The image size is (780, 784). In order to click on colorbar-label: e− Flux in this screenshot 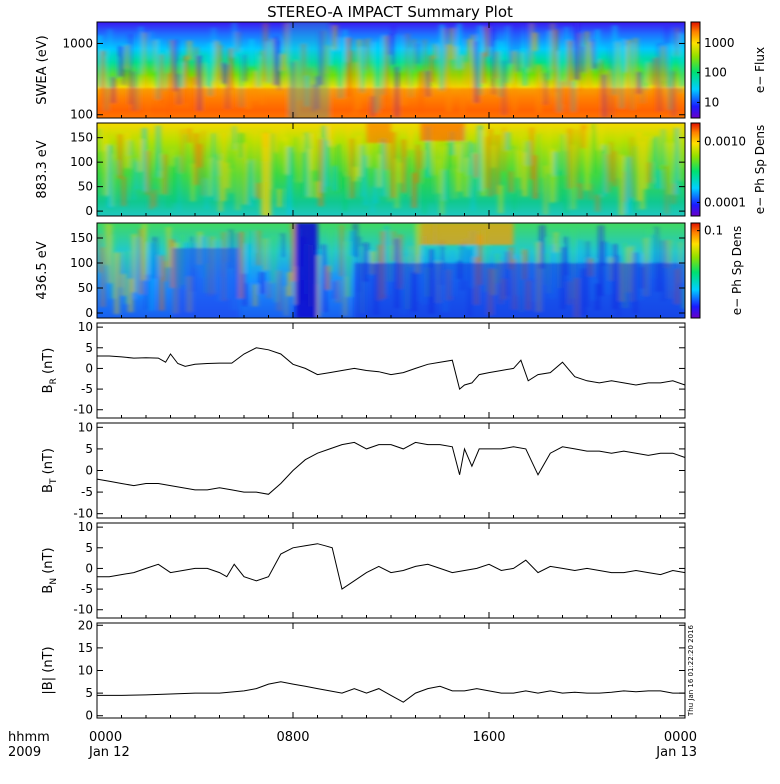, I will do `click(760, 70)`.